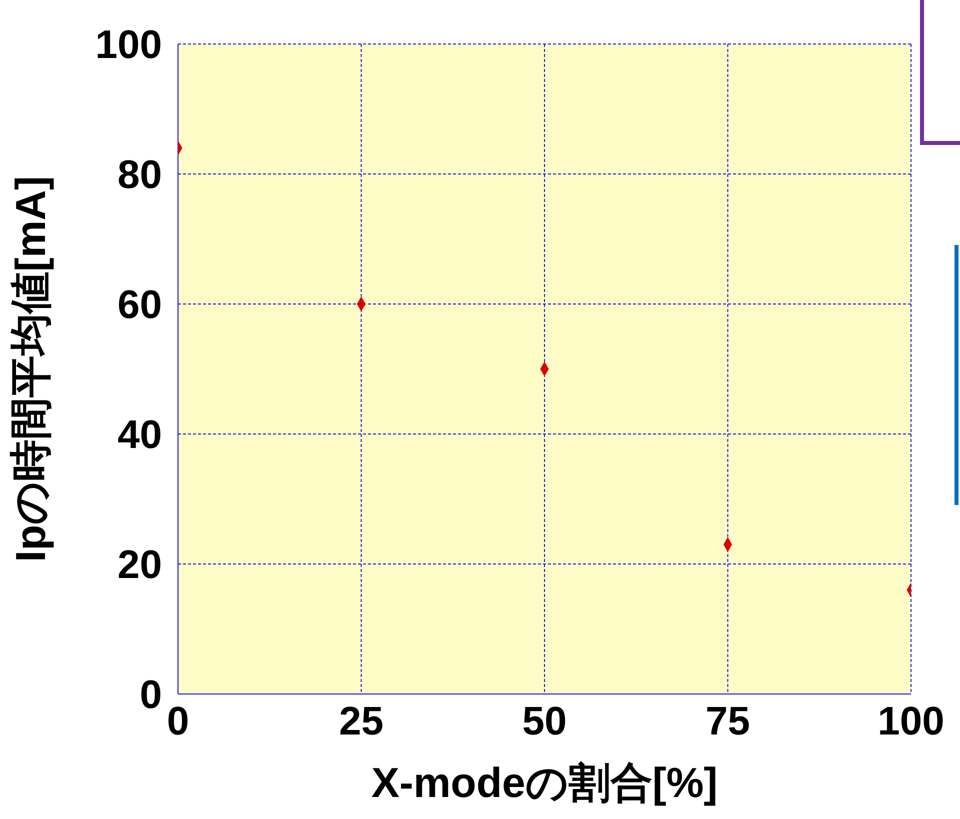  I want to click on y-tick-label: 100, so click(128, 45).